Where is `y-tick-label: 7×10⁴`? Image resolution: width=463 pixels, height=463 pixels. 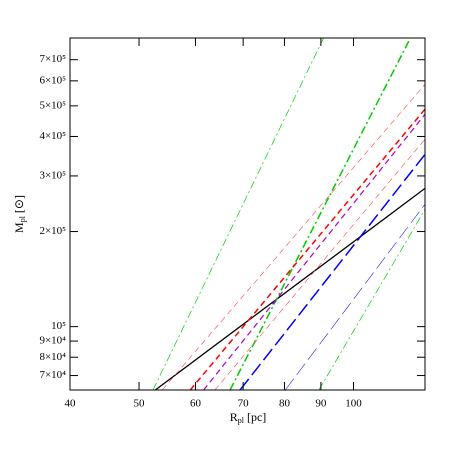 y-tick-label: 7×10⁴ is located at coordinates (52, 375).